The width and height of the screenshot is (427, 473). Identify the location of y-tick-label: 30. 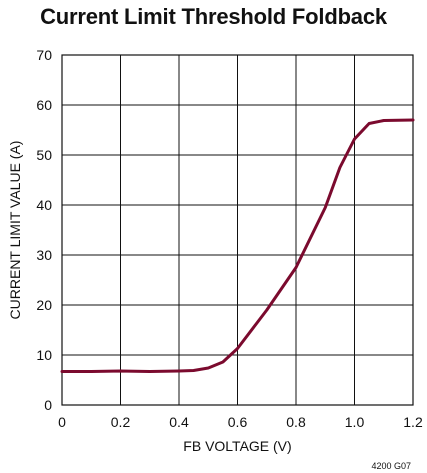
(44, 255).